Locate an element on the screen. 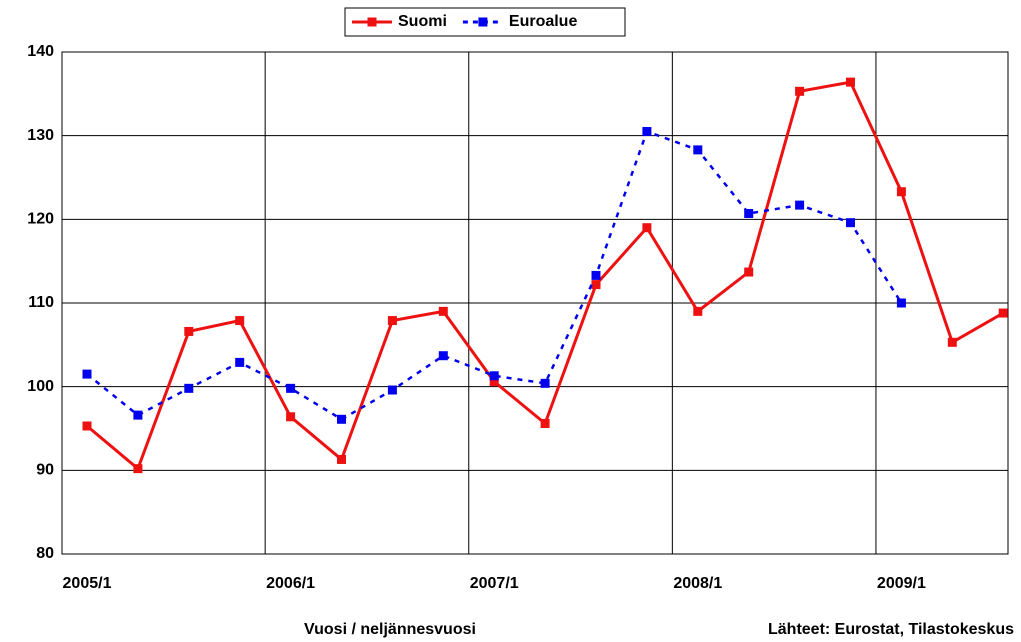 The height and width of the screenshot is (642, 1021). y-tick-label: 130 is located at coordinates (40, 135).